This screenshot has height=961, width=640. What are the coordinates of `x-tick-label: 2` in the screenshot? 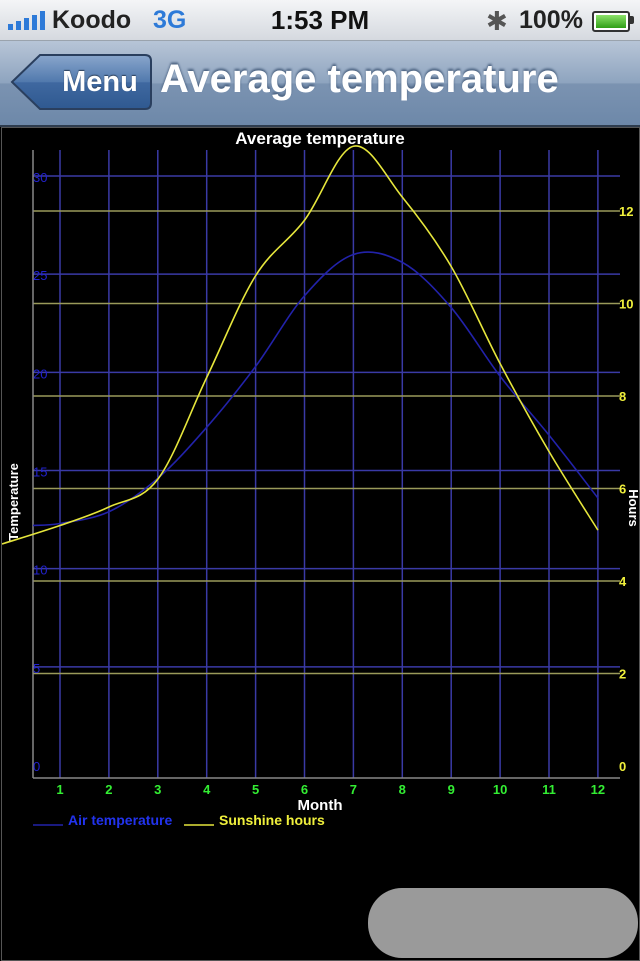 It's located at (108, 789).